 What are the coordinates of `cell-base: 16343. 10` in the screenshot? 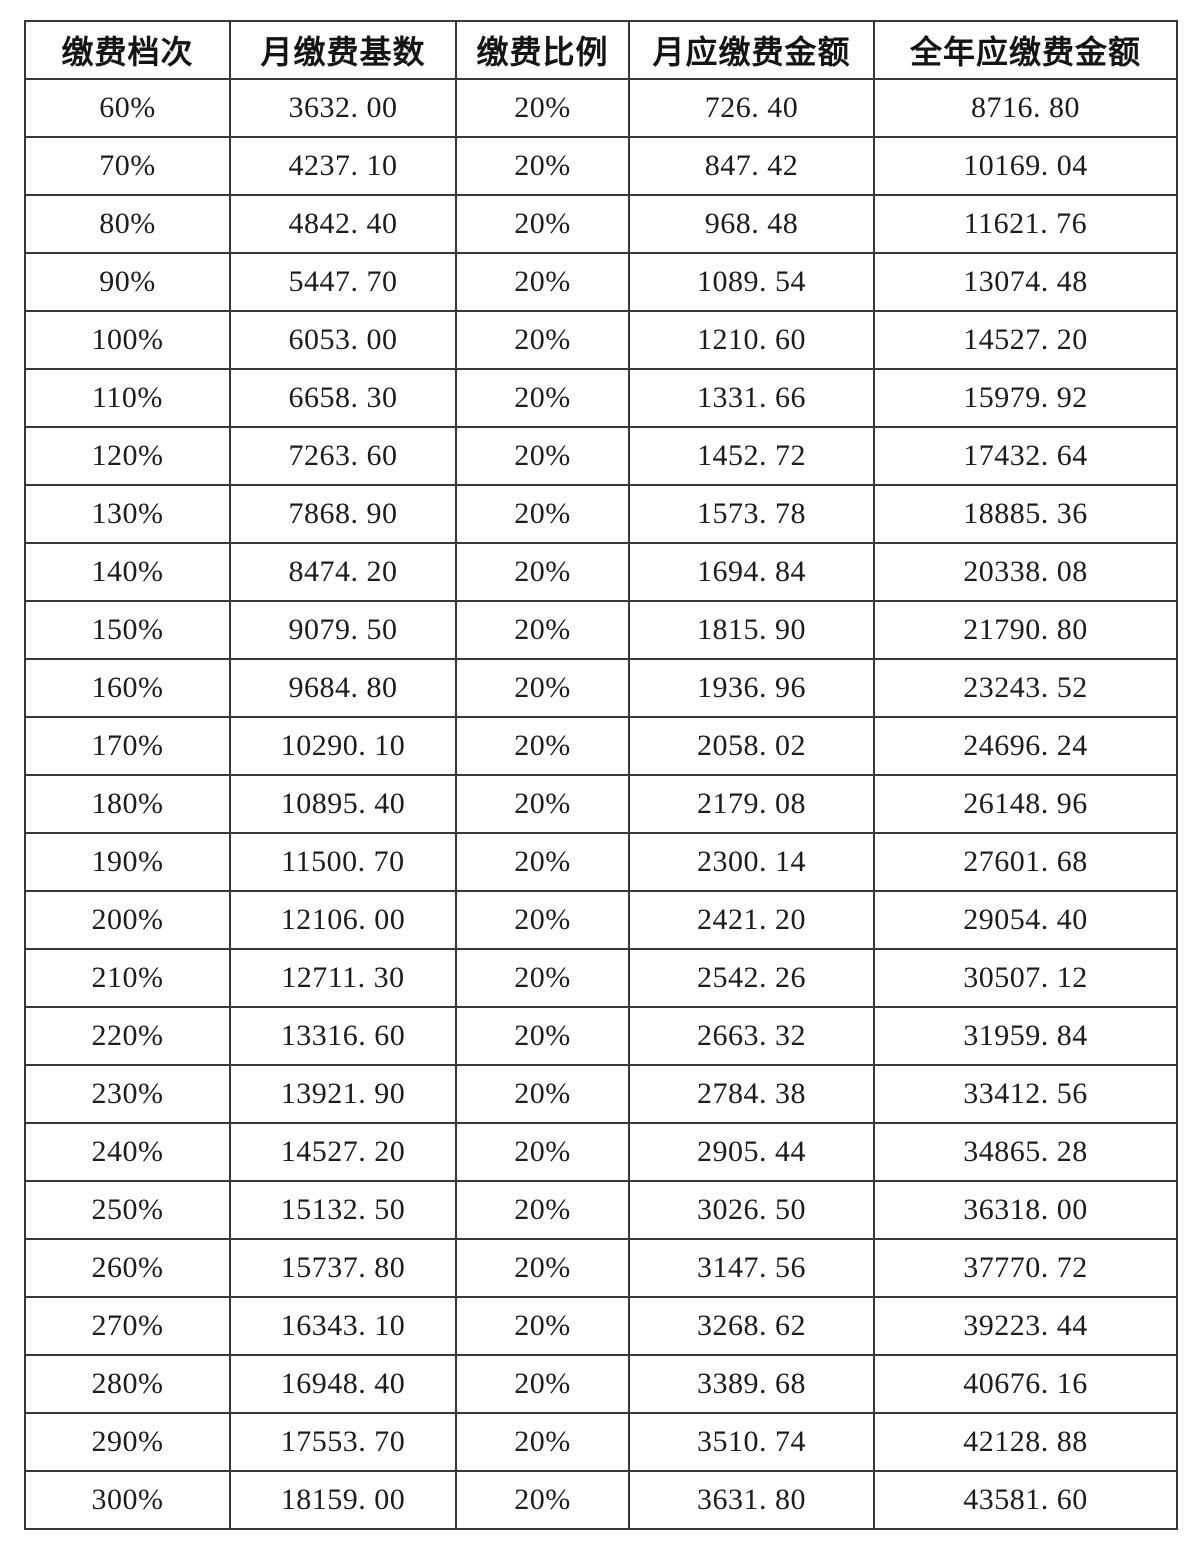 It's located at (343, 1326).